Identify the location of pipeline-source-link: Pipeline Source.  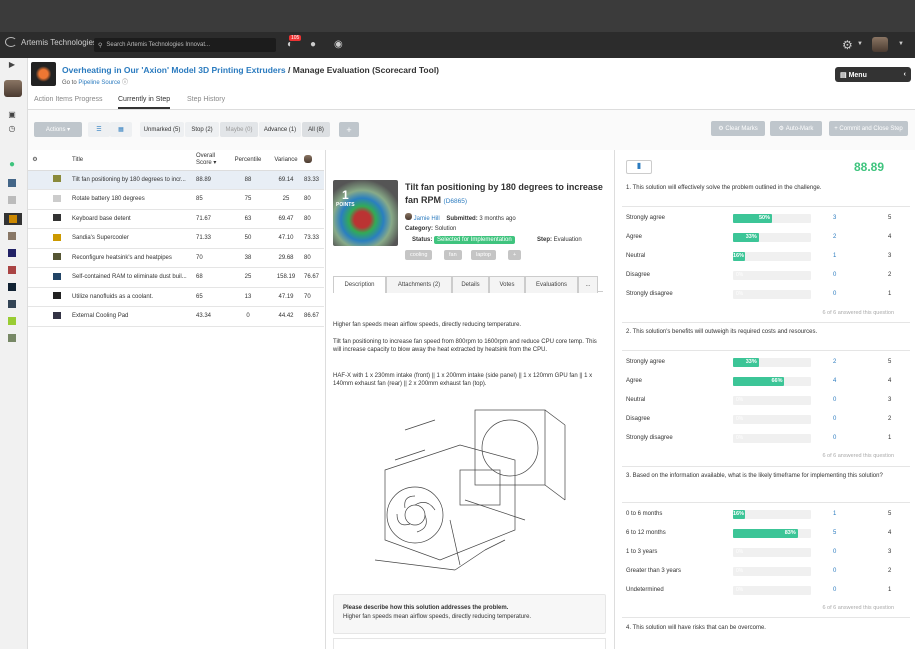
(99, 83).